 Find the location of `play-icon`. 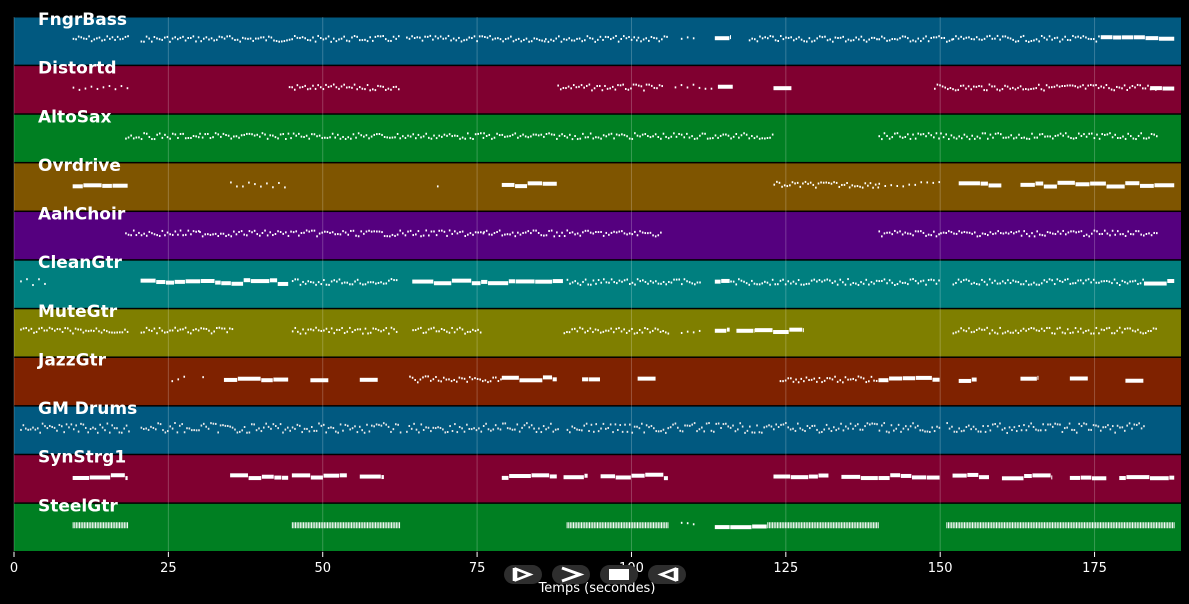

play-icon is located at coordinates (573, 574).